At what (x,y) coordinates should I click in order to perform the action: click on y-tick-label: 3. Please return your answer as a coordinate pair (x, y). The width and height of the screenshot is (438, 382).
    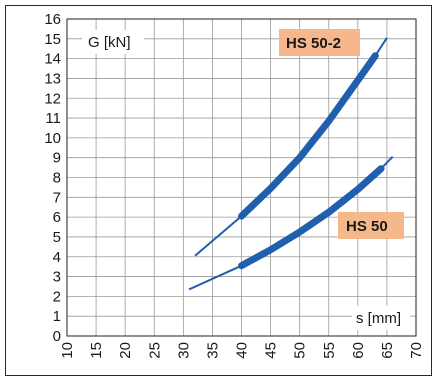
    Looking at the image, I should click on (57, 277).